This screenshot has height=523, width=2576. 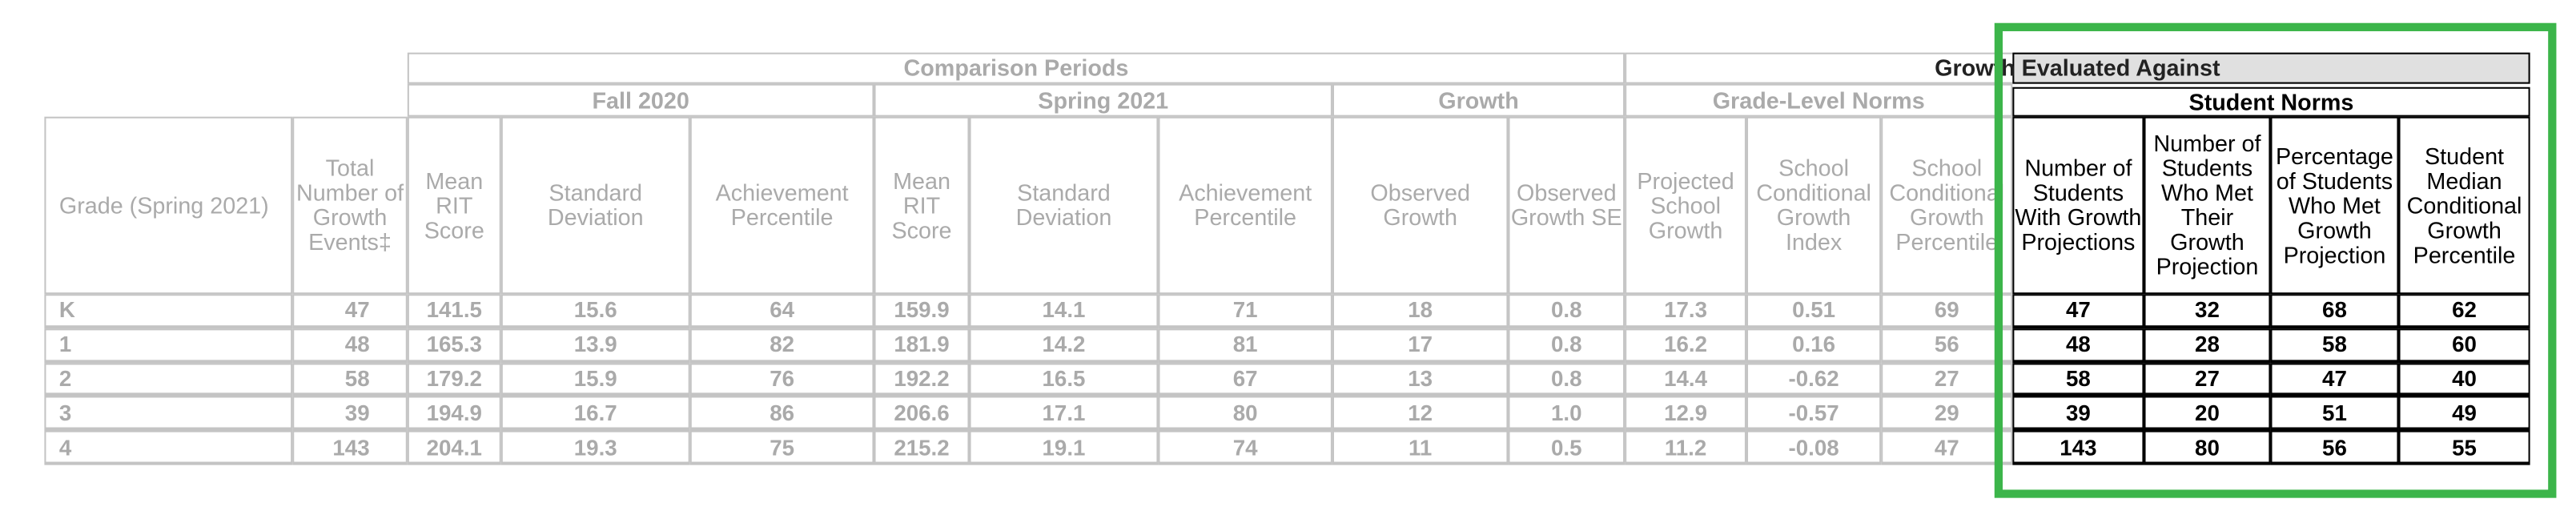 I want to click on group-header-bg, so click(x=2271, y=68).